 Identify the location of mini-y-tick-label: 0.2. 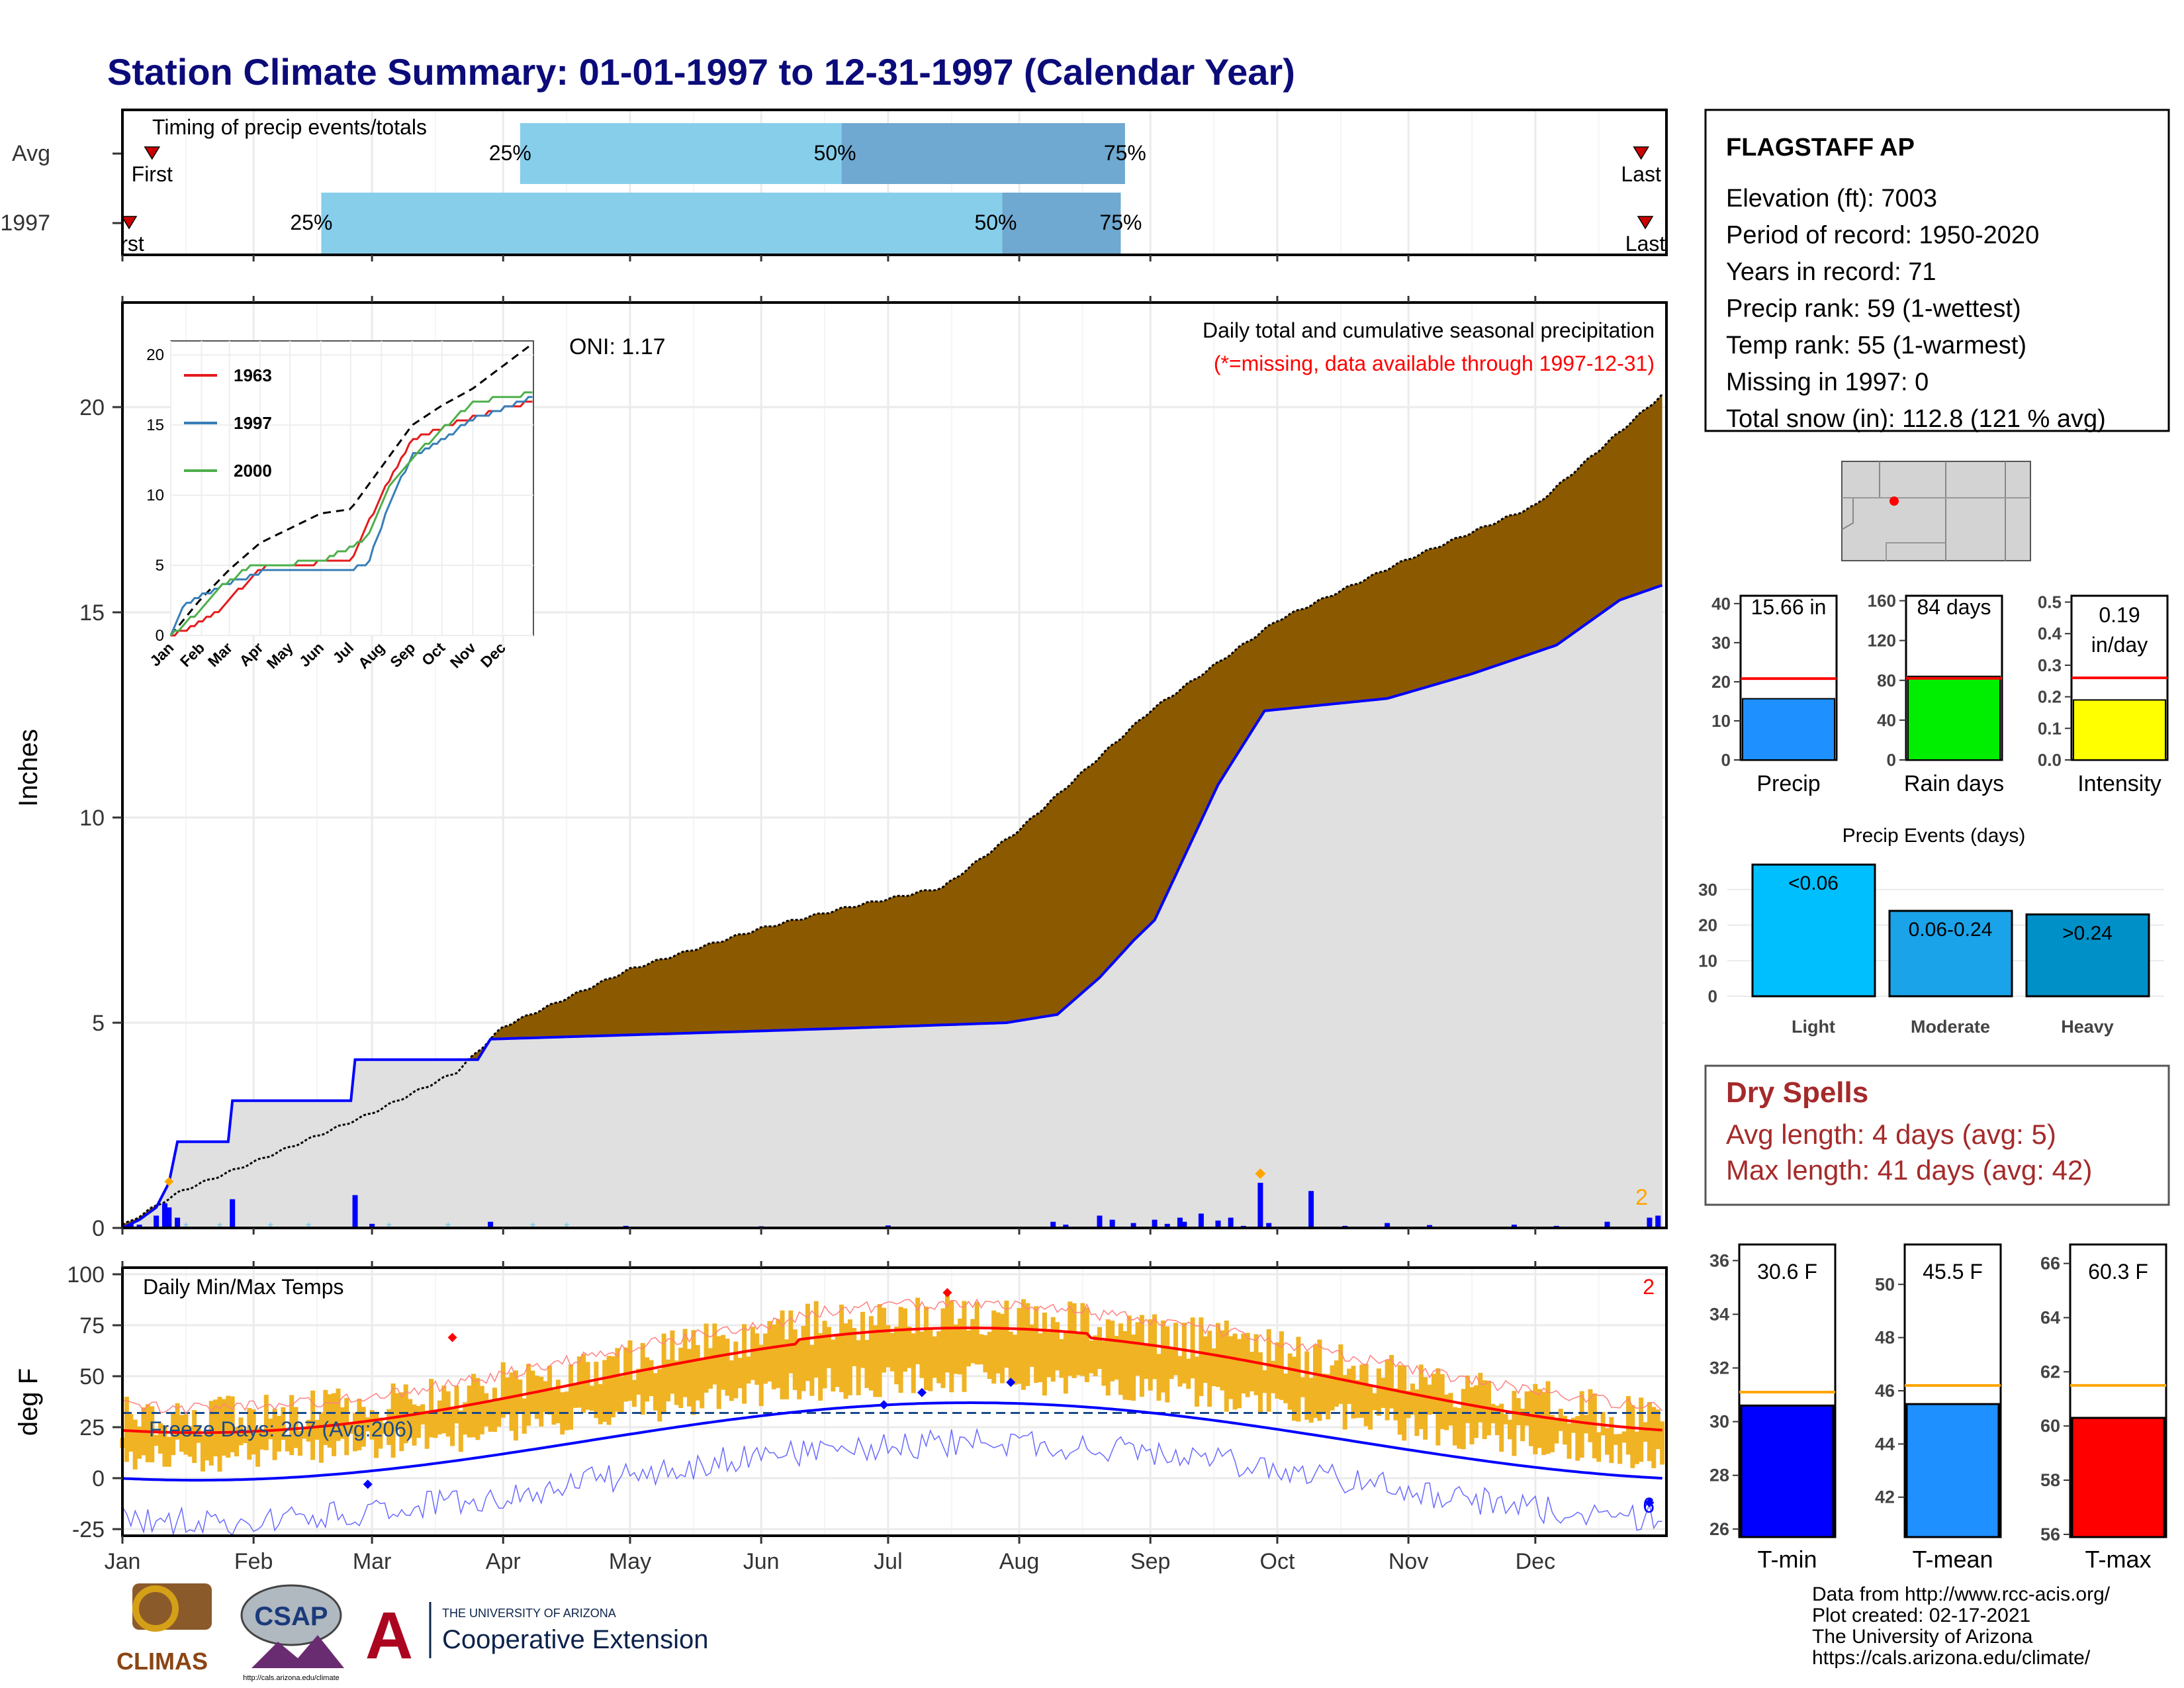
(2050, 697).